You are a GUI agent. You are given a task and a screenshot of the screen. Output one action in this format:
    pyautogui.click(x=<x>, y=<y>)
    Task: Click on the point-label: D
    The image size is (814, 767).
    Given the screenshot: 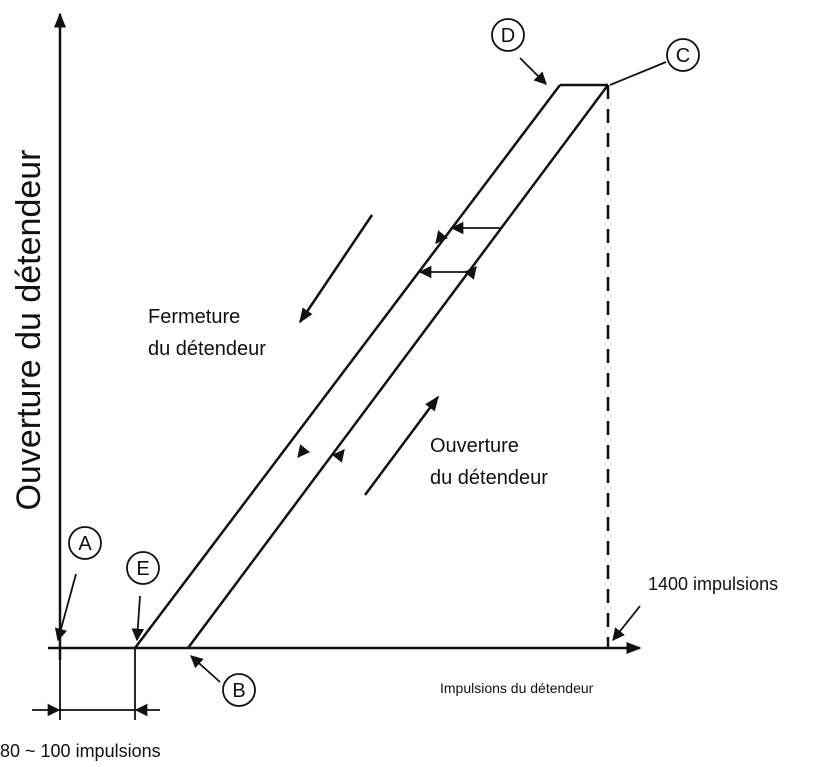 What is the action you would take?
    pyautogui.click(x=508, y=36)
    